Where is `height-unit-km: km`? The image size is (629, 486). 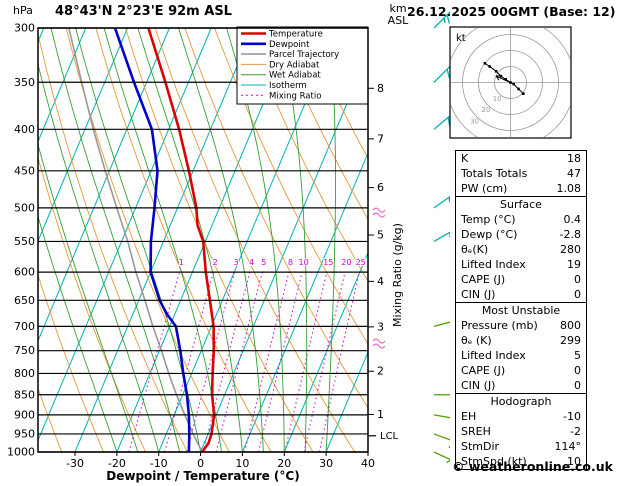 height-unit-km: km is located at coordinates (398, 8).